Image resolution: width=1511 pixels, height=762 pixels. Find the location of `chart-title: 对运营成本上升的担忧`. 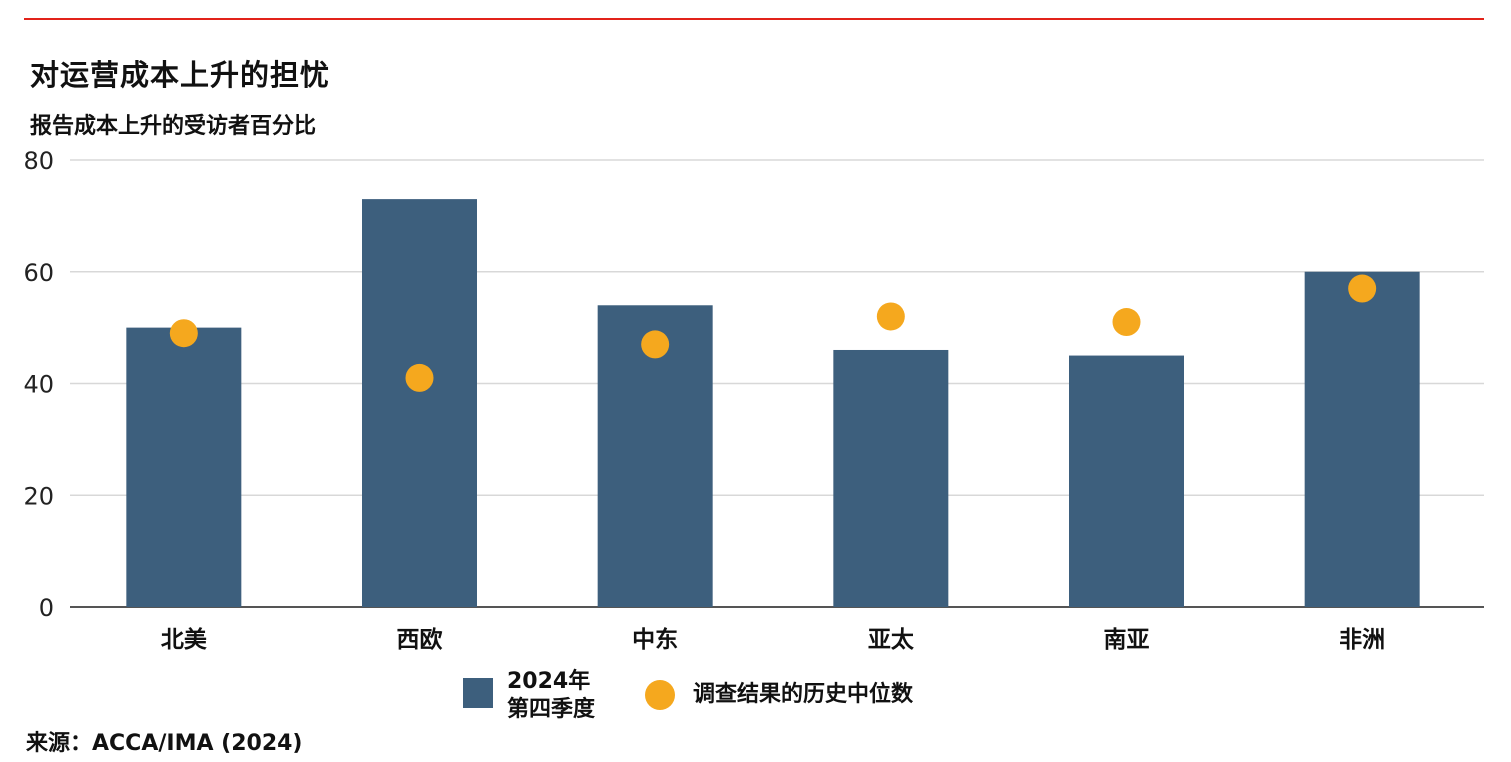

chart-title: 对运营成本上升的担忧 is located at coordinates (180, 75).